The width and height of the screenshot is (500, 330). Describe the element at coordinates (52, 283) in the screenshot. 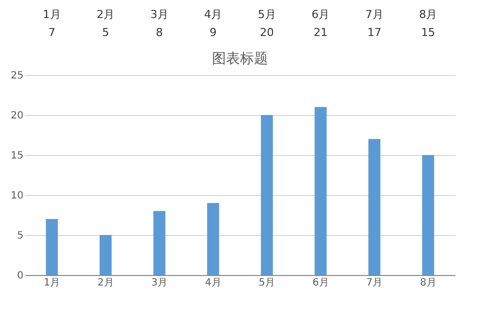

I see `x-tick-label: 1月` at that location.